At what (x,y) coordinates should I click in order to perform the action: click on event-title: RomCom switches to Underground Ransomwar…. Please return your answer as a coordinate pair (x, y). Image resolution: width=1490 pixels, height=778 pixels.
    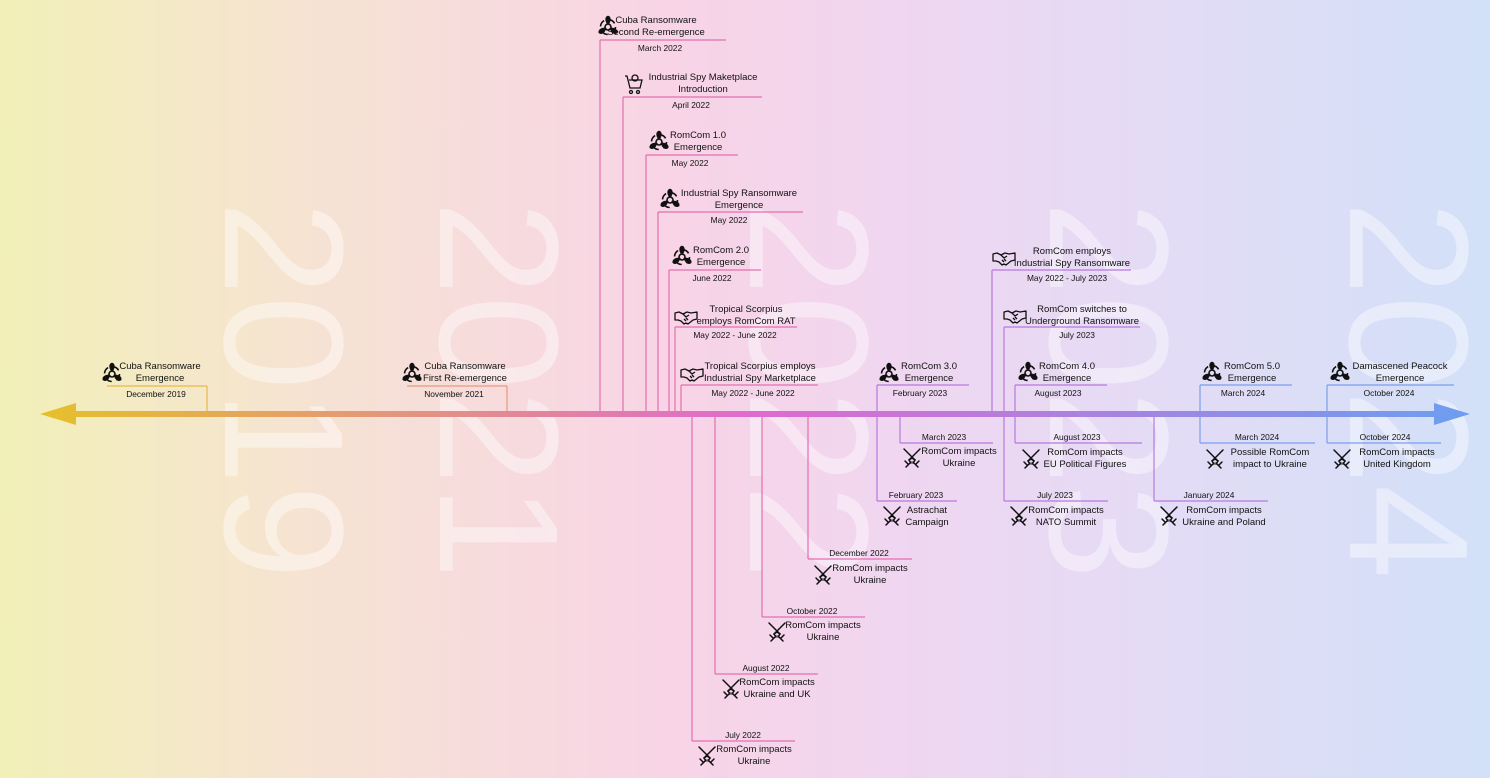
    Looking at the image, I should click on (1082, 315).